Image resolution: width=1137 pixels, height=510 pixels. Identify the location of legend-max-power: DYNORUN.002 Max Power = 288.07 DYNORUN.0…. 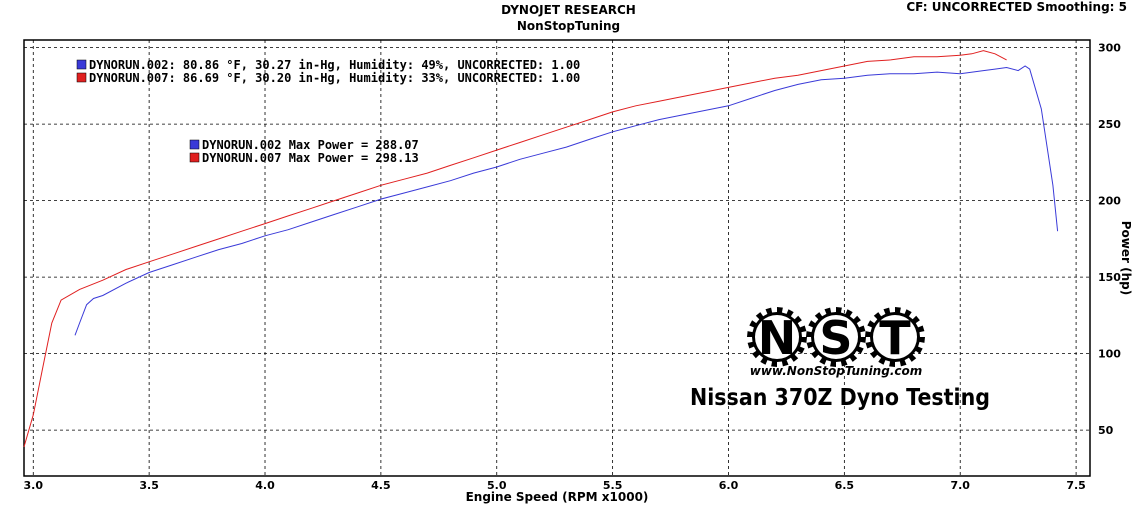
(304, 151).